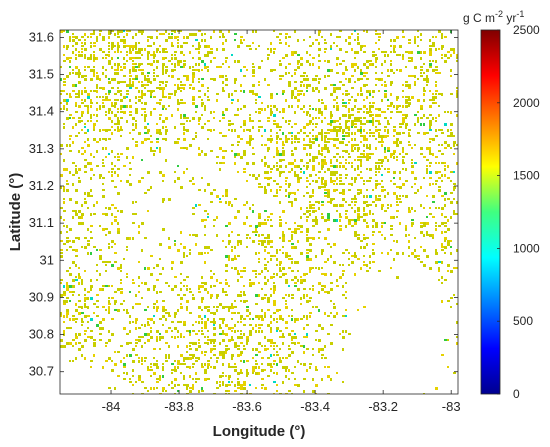 This screenshot has height=447, width=550. Describe the element at coordinates (493, 17) in the screenshot. I see `colorbar-unit-label: g C m-2 yr-1` at that location.